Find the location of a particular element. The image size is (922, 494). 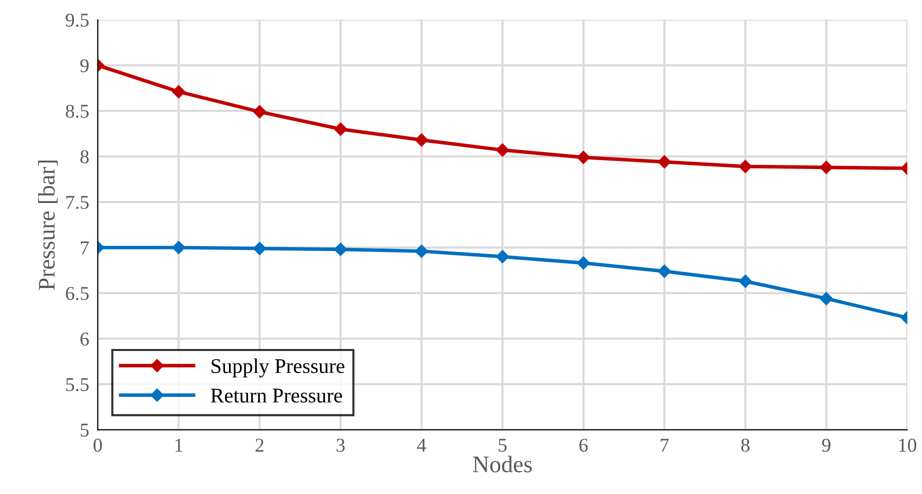

x-tick-label: 6 is located at coordinates (583, 445).